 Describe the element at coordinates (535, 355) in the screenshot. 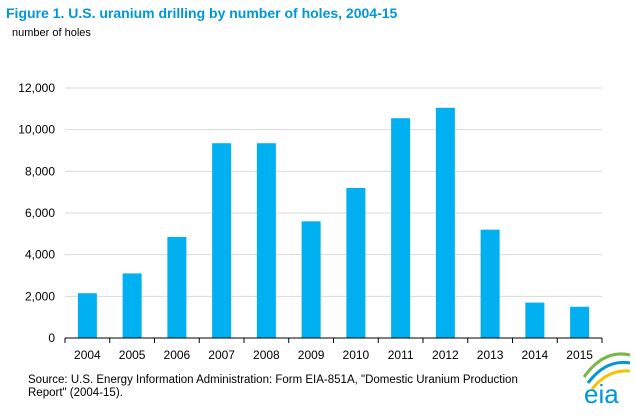

I see `x-tick-label: 2014` at that location.